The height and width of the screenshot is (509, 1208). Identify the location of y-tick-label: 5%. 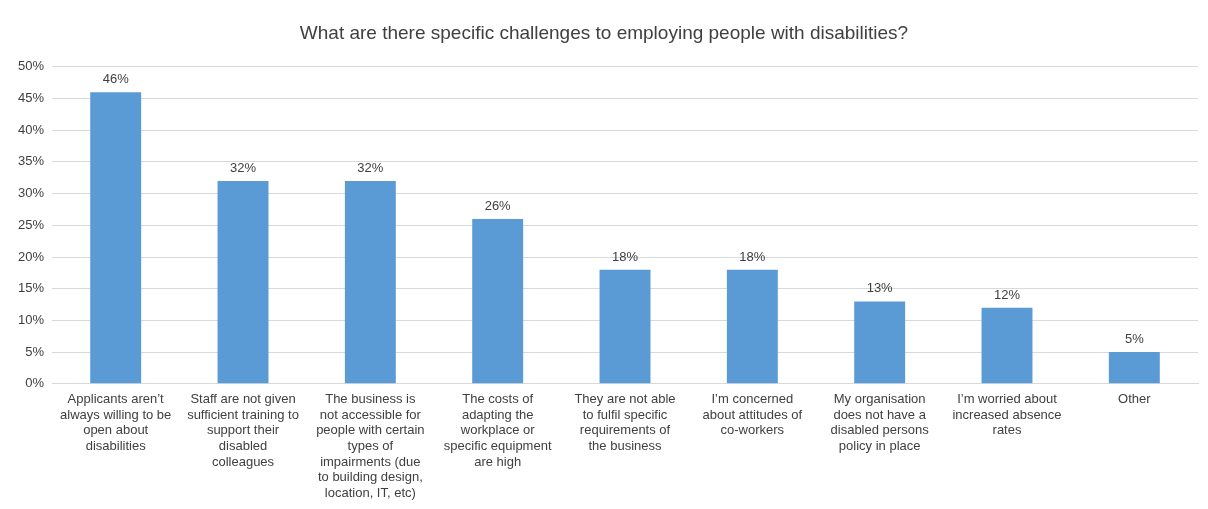
(35, 351).